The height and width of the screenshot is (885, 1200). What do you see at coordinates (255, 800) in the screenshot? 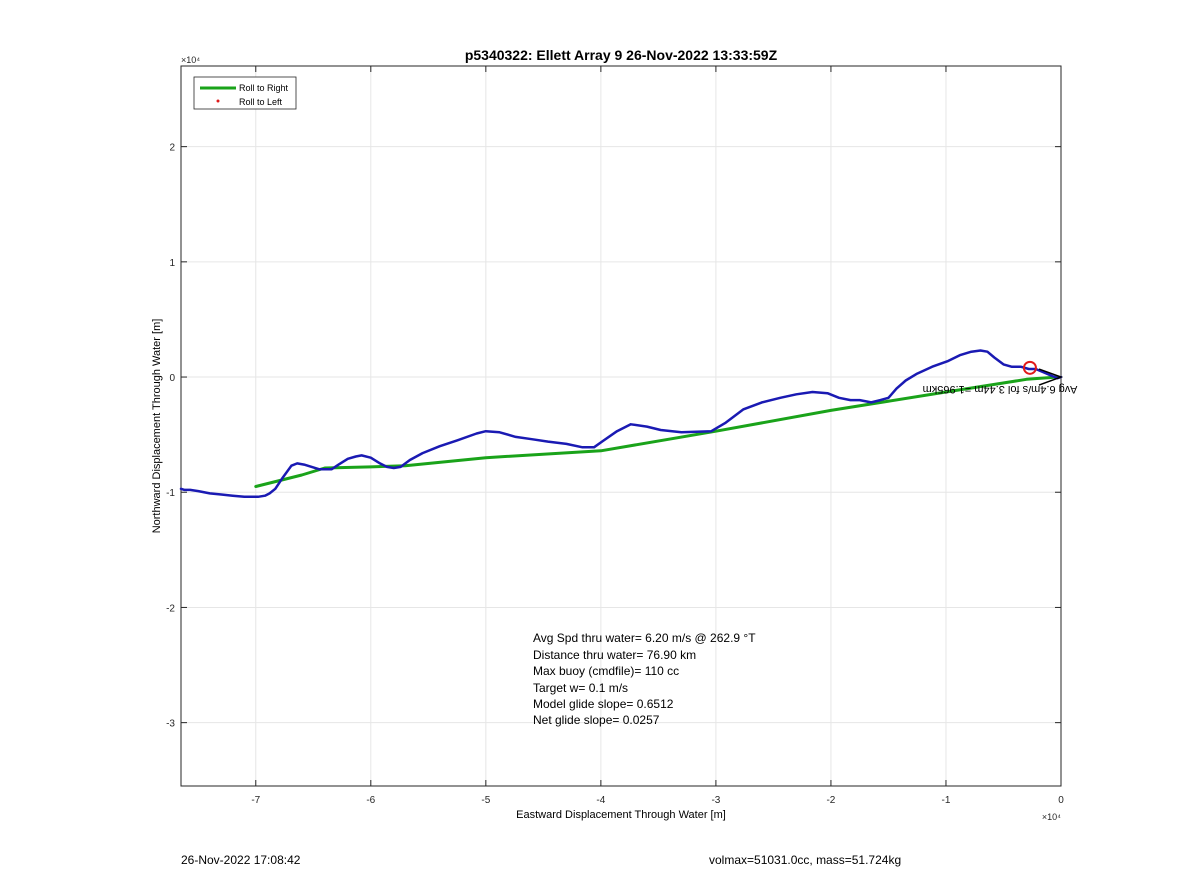
I see `x-tick-label: -7` at bounding box center [255, 800].